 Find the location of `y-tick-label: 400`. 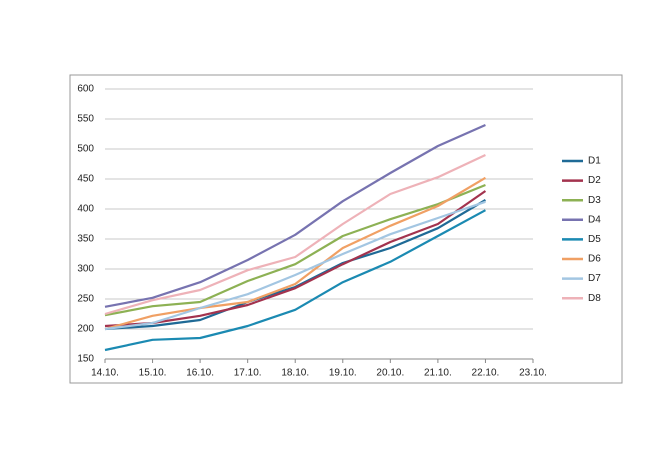

y-tick-label: 400 is located at coordinates (85, 209).